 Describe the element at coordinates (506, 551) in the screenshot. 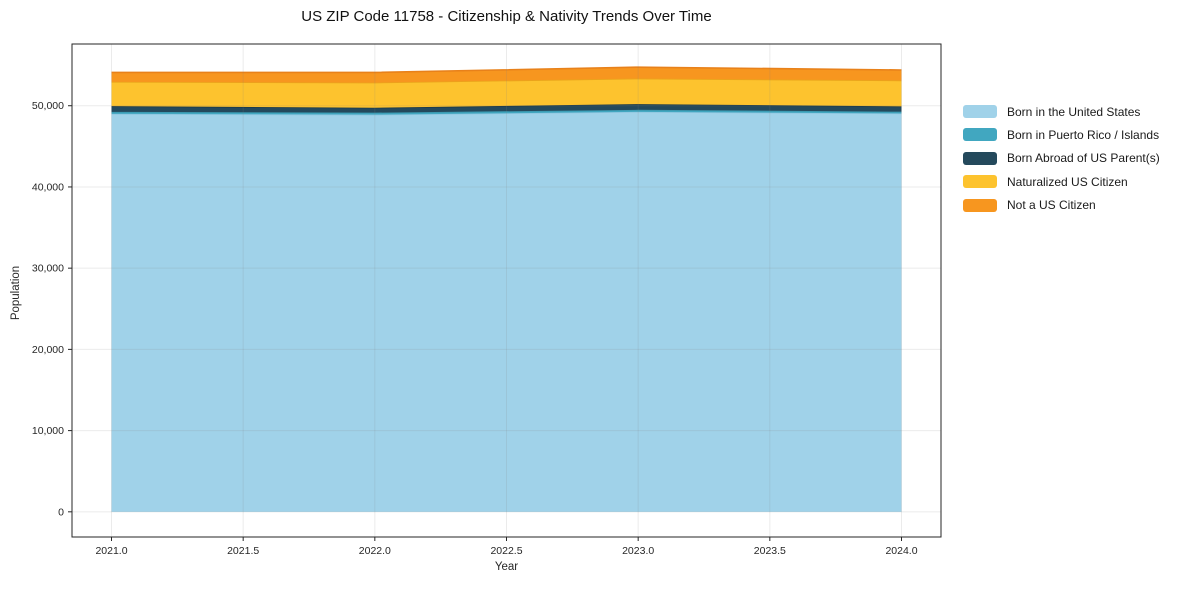

I see `svg-text: 2022.5` at that location.